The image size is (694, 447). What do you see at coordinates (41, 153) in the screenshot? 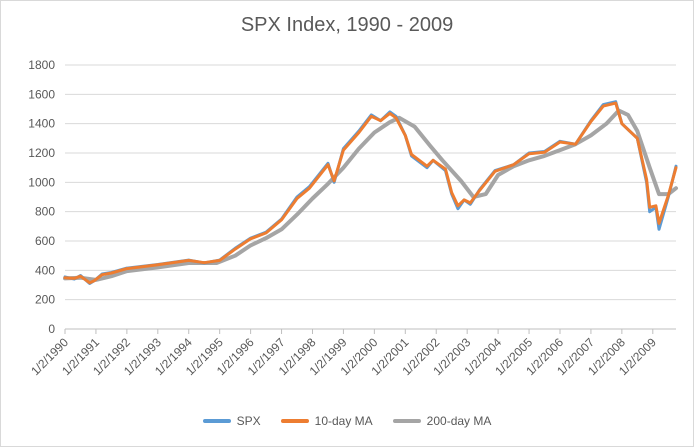
I see `y-tick-label: 1200` at bounding box center [41, 153].